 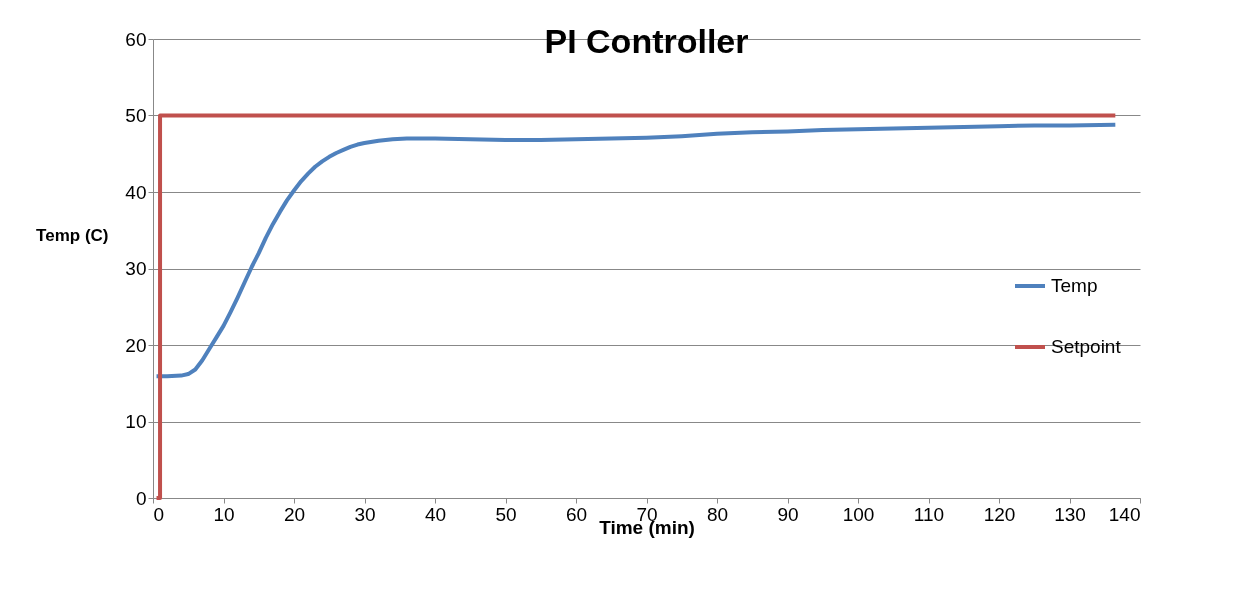 I want to click on x-tick-label: 20, so click(x=294, y=514).